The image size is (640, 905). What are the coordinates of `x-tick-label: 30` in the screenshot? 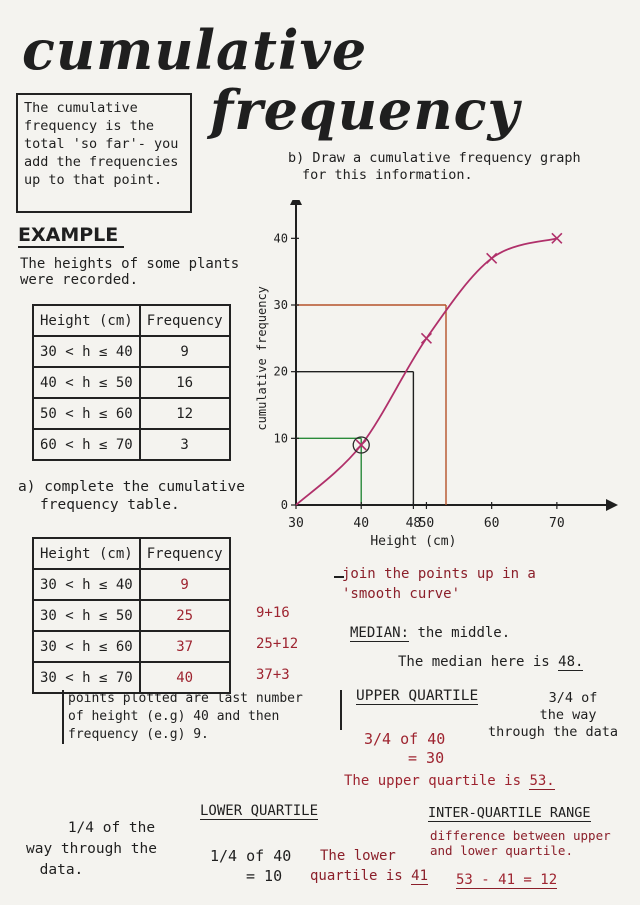 It's located at (296, 523).